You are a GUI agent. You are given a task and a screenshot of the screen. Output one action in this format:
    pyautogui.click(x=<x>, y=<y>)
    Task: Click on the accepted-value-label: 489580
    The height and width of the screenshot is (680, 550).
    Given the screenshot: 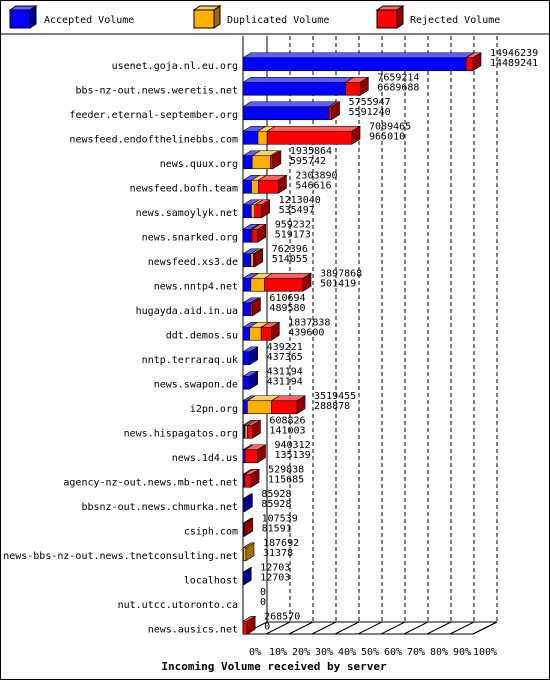 What is the action you would take?
    pyautogui.click(x=287, y=308)
    